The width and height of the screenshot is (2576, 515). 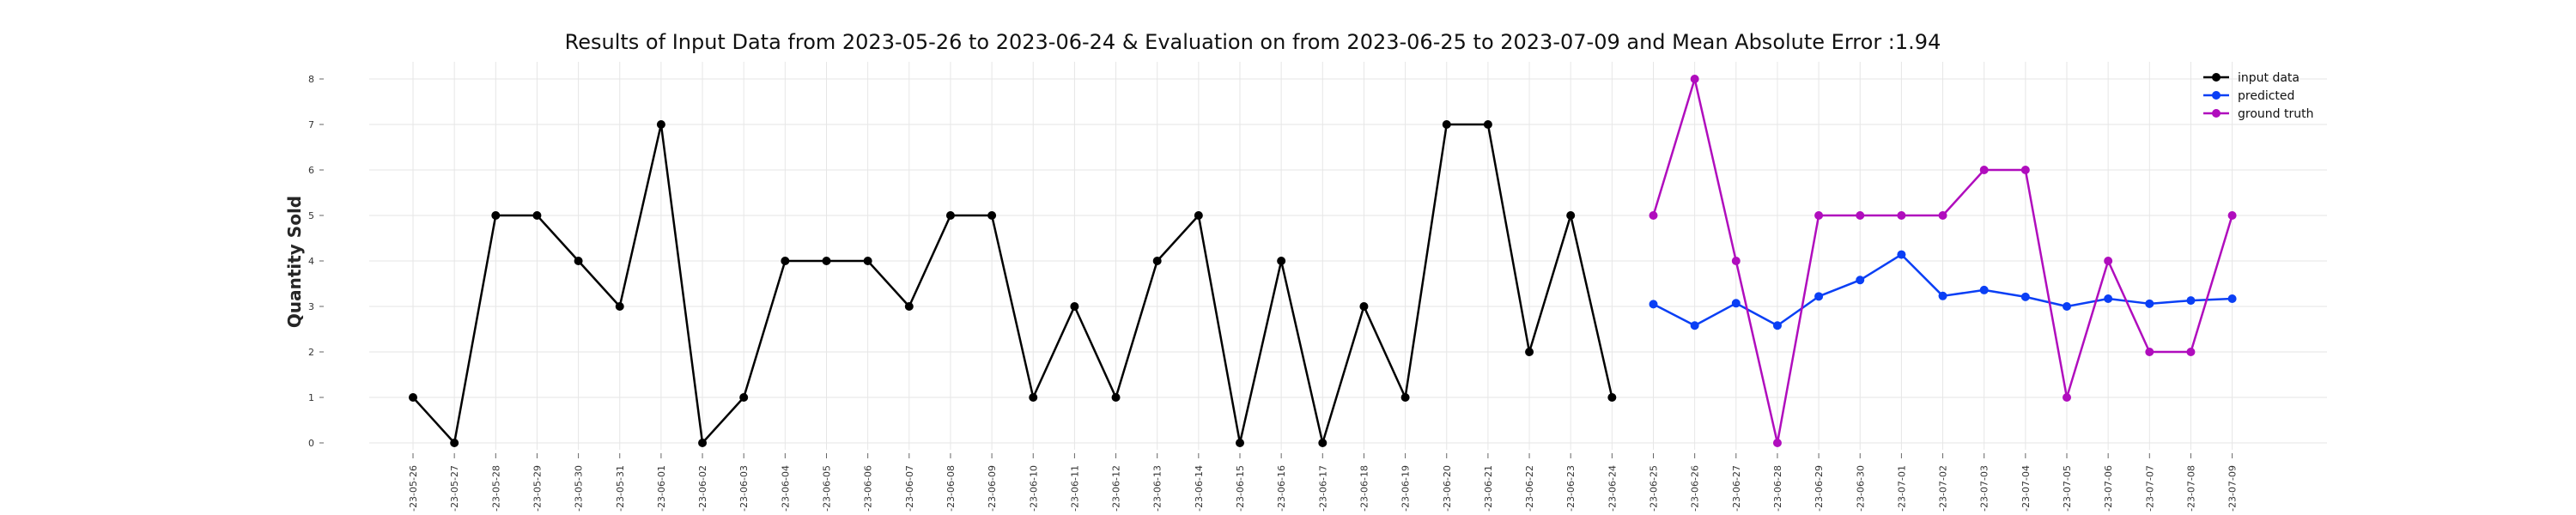 I want to click on x-tick-label: -23-06-02, so click(x=702, y=488).